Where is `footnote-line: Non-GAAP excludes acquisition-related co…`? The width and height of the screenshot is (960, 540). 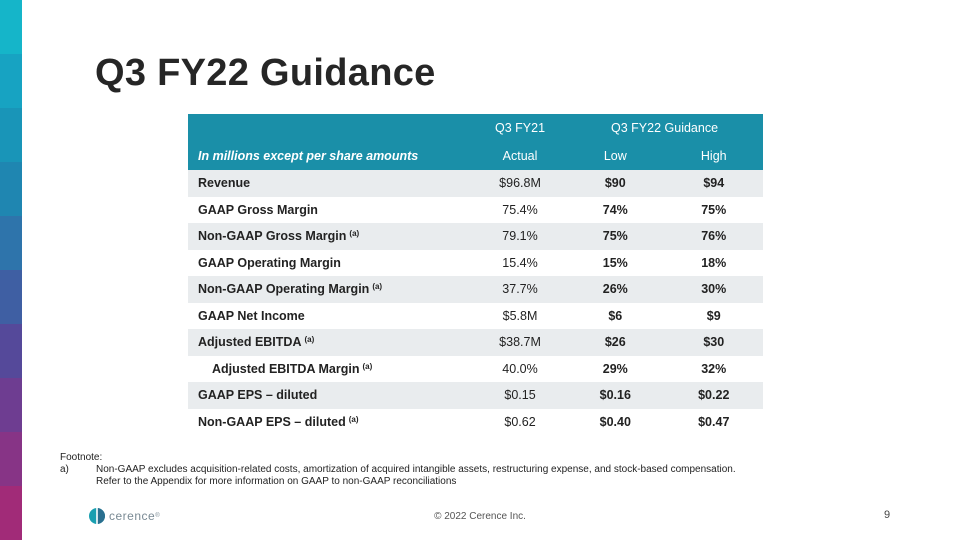 footnote-line: Non-GAAP excludes acquisition-related co… is located at coordinates (416, 469).